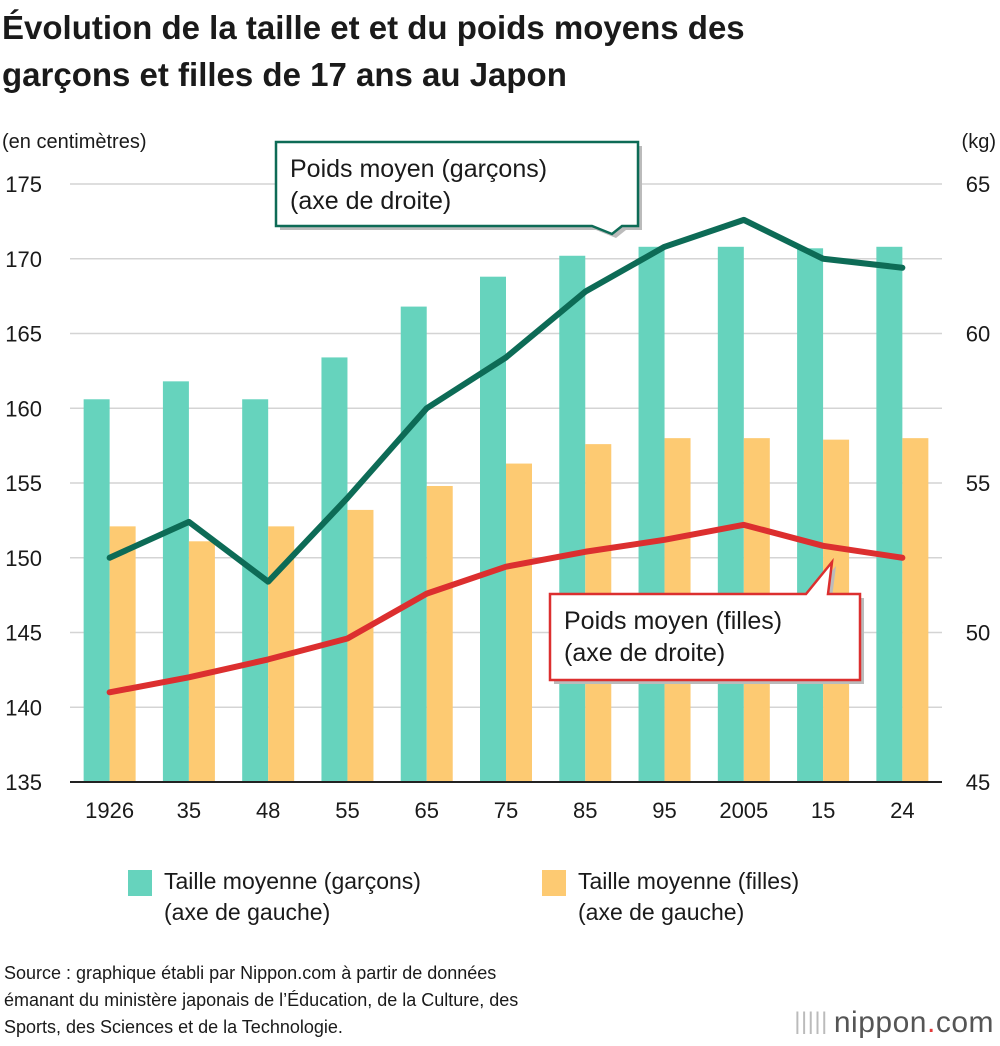  I want to click on right-tick-label: 65, so click(978, 184).